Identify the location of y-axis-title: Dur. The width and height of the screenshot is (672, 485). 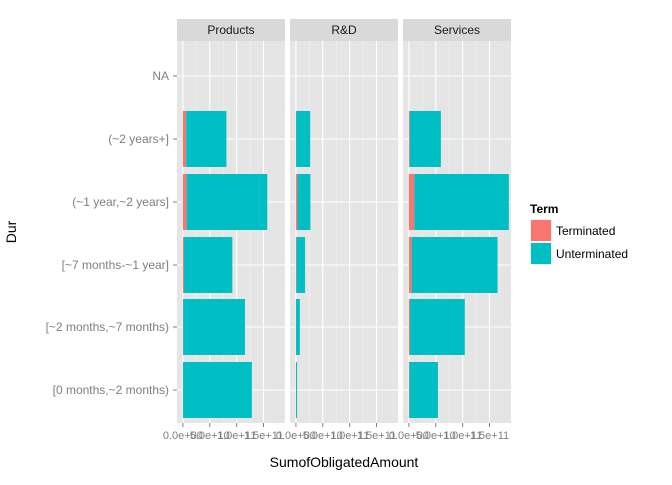
(11, 231).